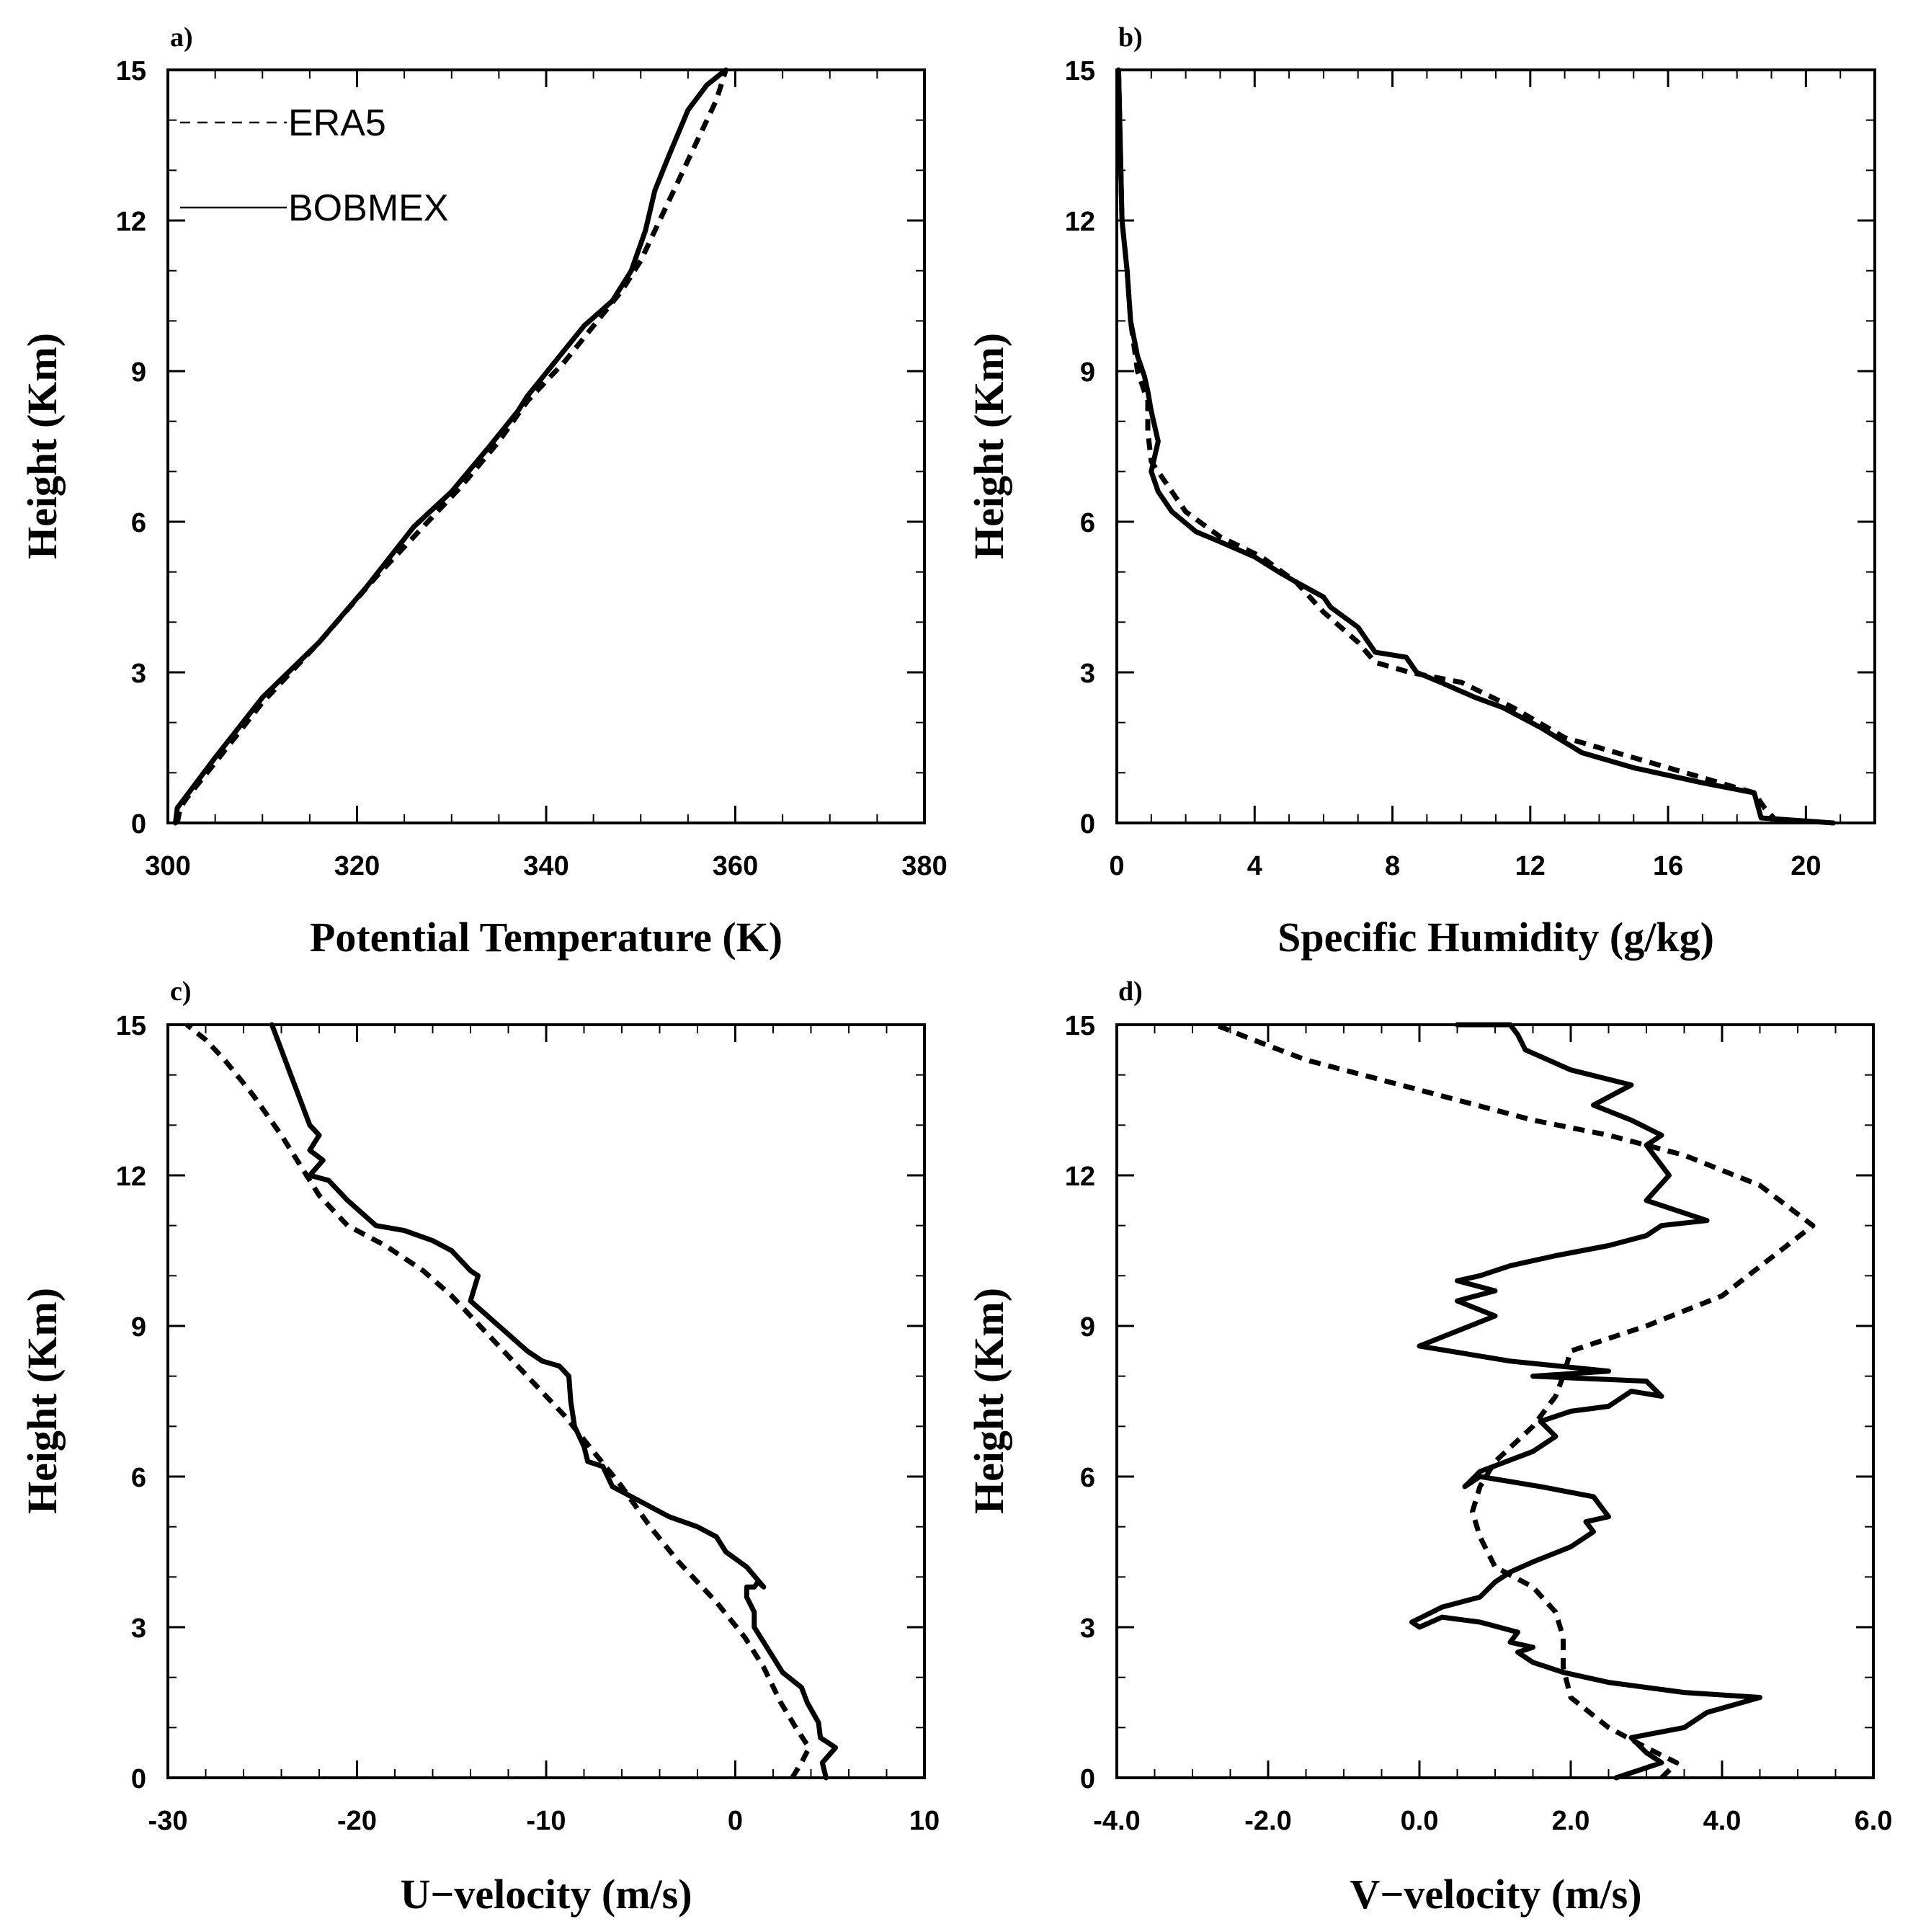 Image resolution: width=1913 pixels, height=1932 pixels. I want to click on x-axis-label: Specific Humidity (g/kg), so click(1495, 938).